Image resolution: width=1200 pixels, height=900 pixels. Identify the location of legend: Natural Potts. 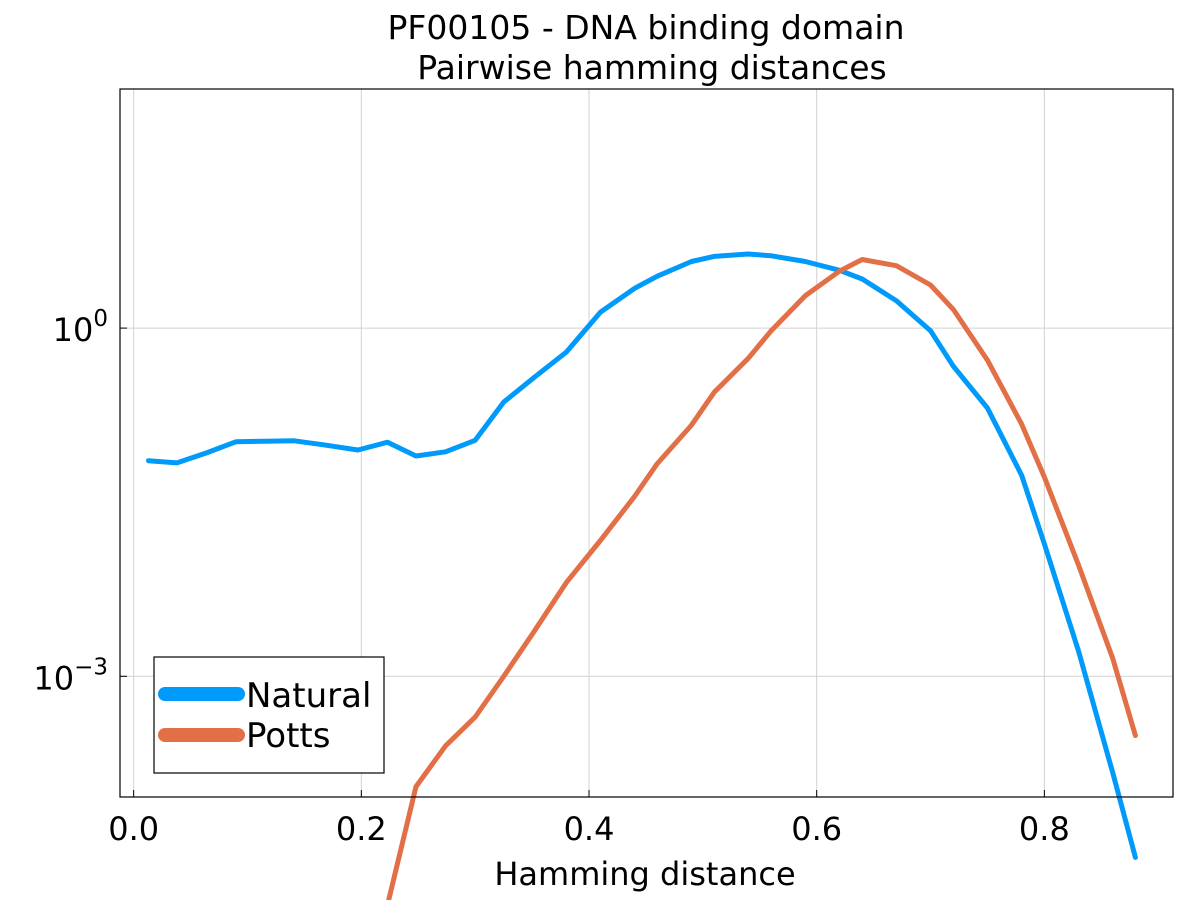
(269, 715).